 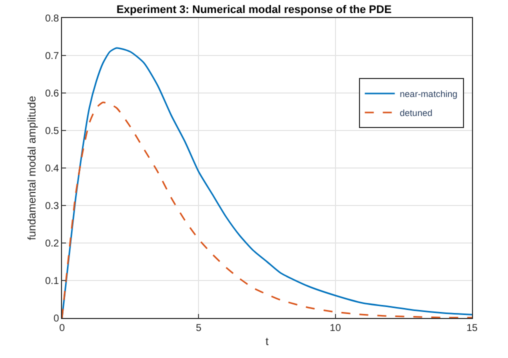 What do you see at coordinates (472, 328) in the screenshot?
I see `x-tick-label: 15` at bounding box center [472, 328].